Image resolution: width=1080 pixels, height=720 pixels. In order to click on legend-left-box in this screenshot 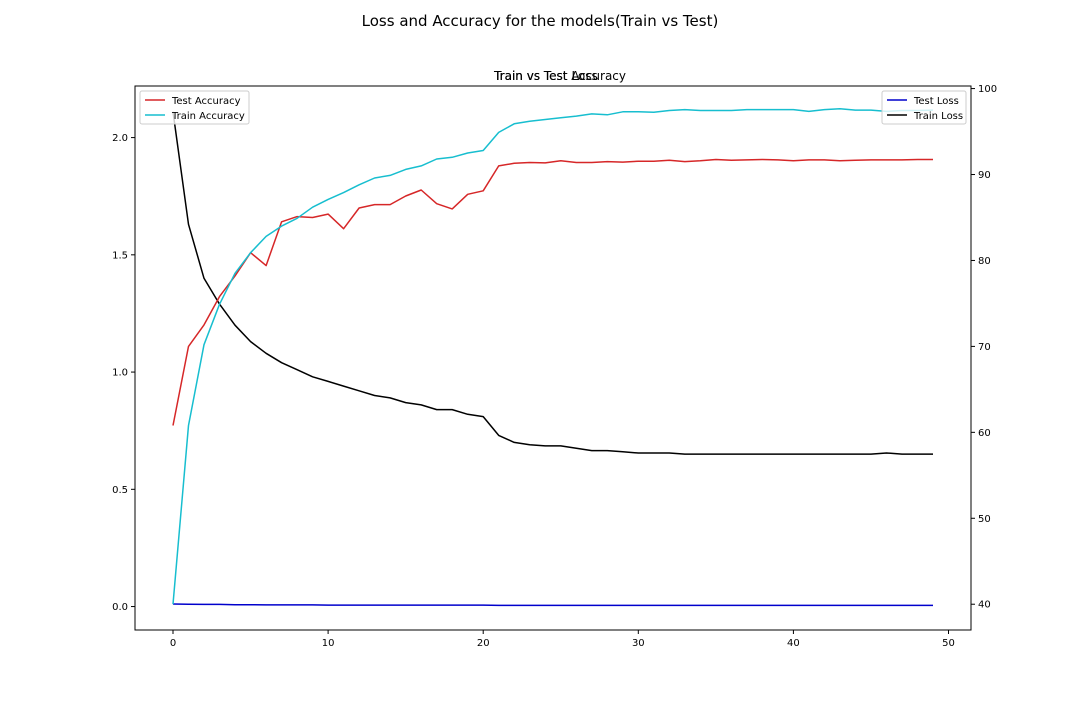, I will do `click(194, 107)`.